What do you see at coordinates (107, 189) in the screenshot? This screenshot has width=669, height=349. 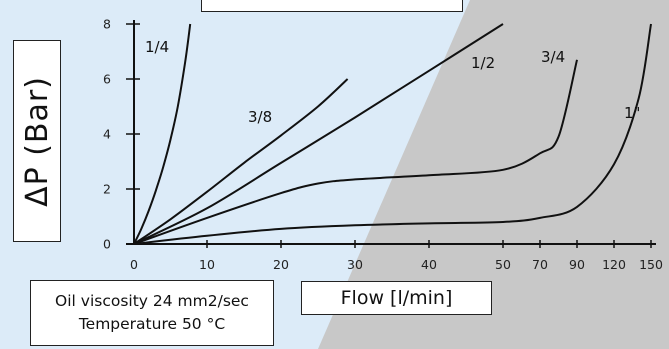 I see `y-tick-label: 2` at bounding box center [107, 189].